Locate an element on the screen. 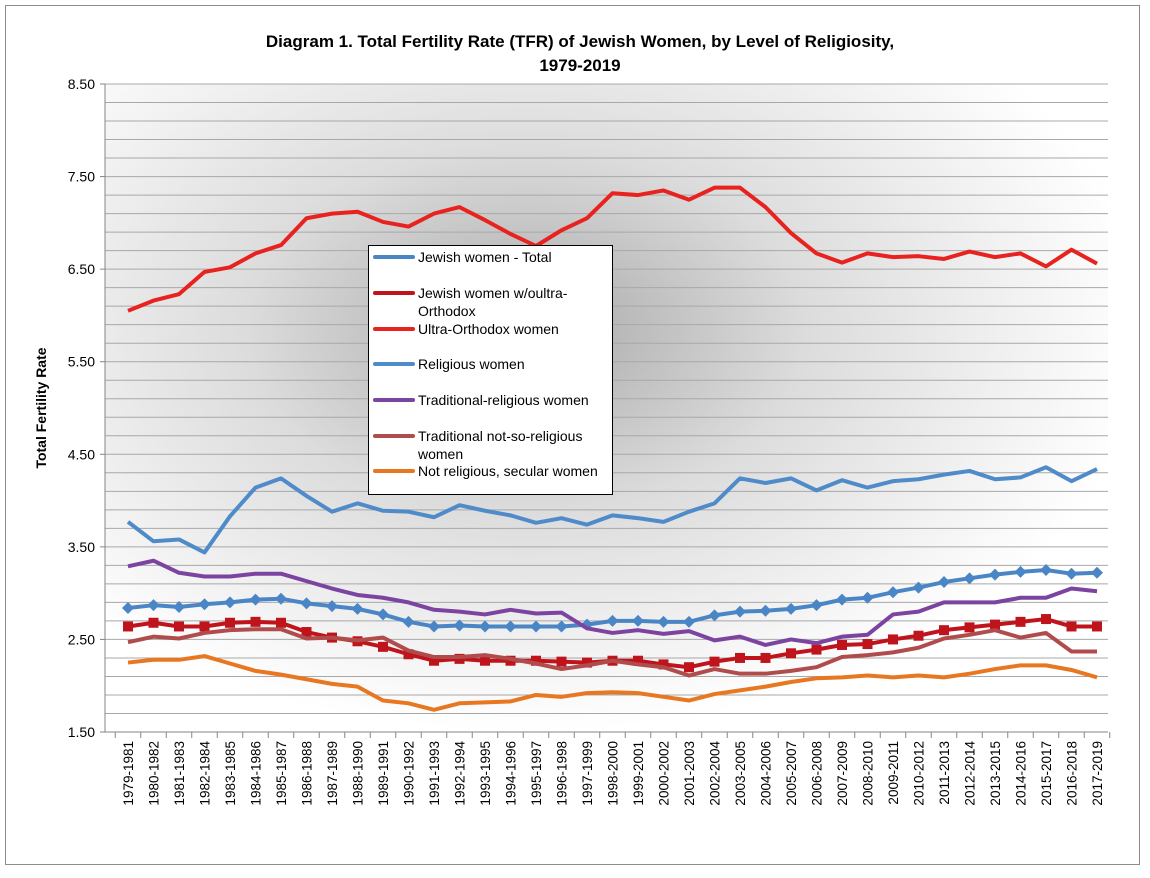  x-tick-label: 1993-1995 is located at coordinates (485, 773).